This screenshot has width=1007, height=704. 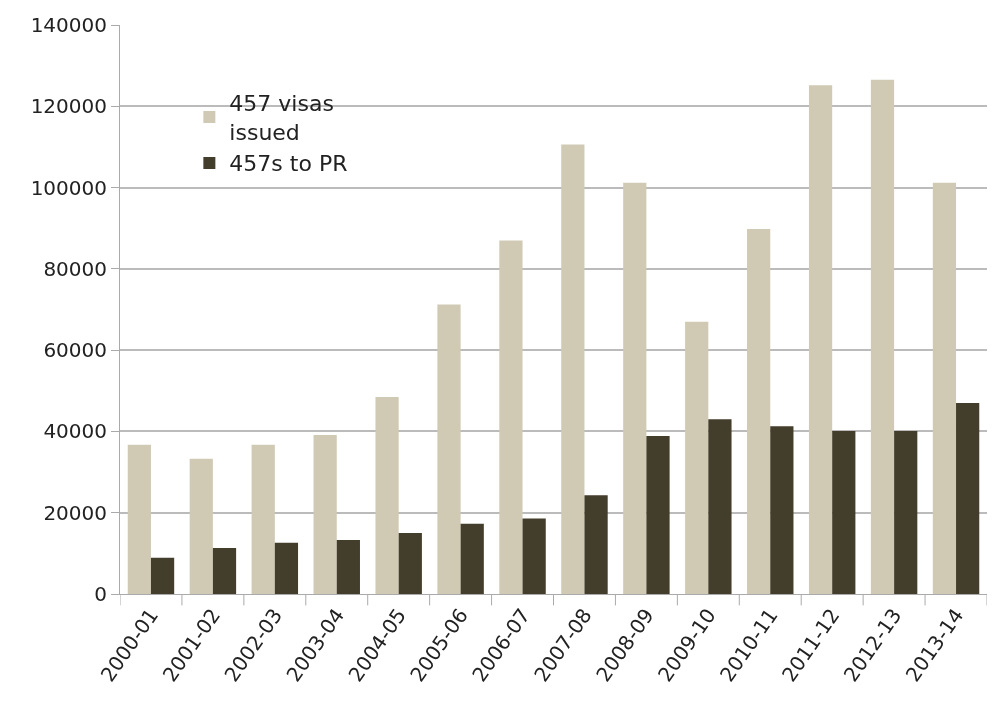 What do you see at coordinates (75, 350) in the screenshot?
I see `y-tick-label: 60000` at bounding box center [75, 350].